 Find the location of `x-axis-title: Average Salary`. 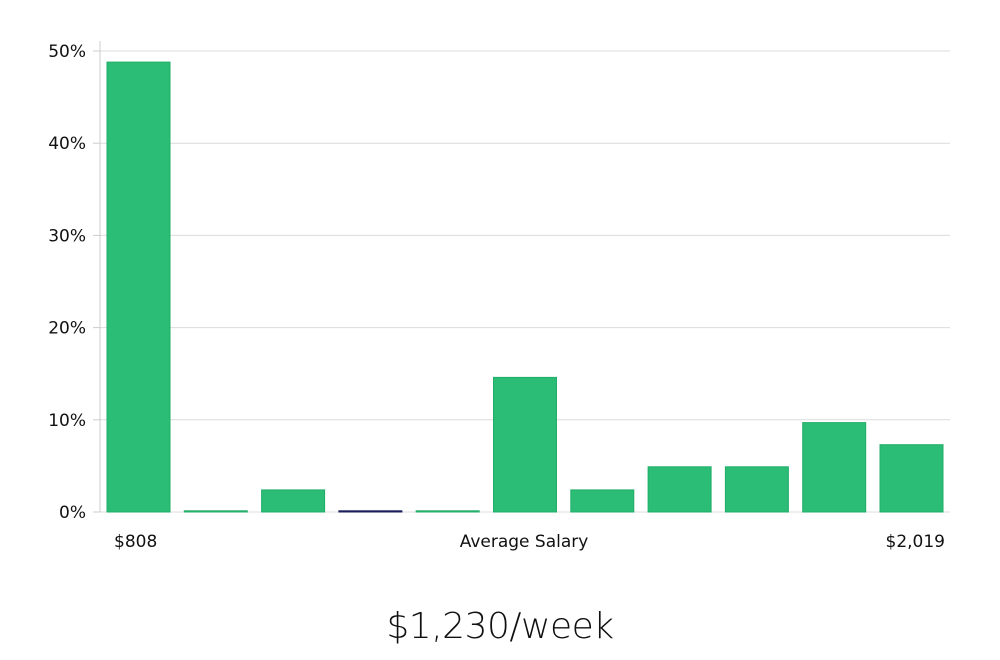

x-axis-title: Average Salary is located at coordinates (524, 542).